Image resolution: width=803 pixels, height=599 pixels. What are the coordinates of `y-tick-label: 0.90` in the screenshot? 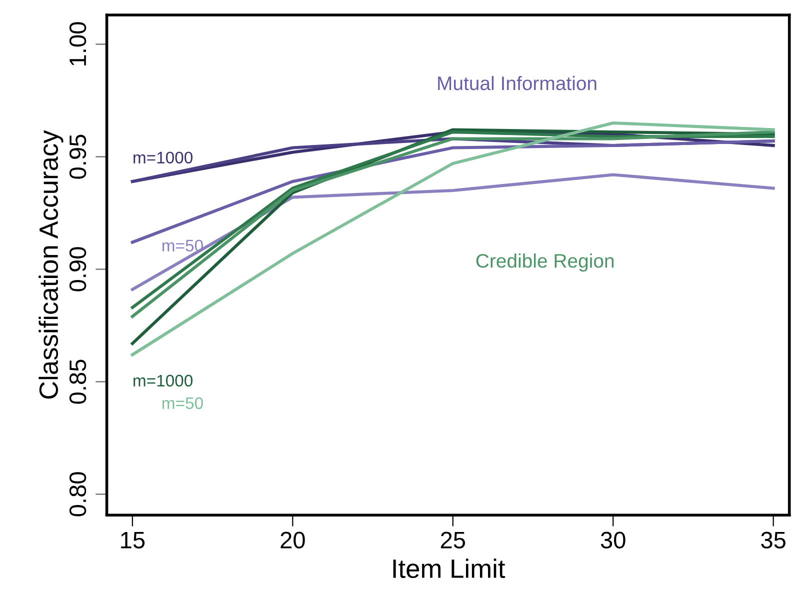 It's located at (77, 269).